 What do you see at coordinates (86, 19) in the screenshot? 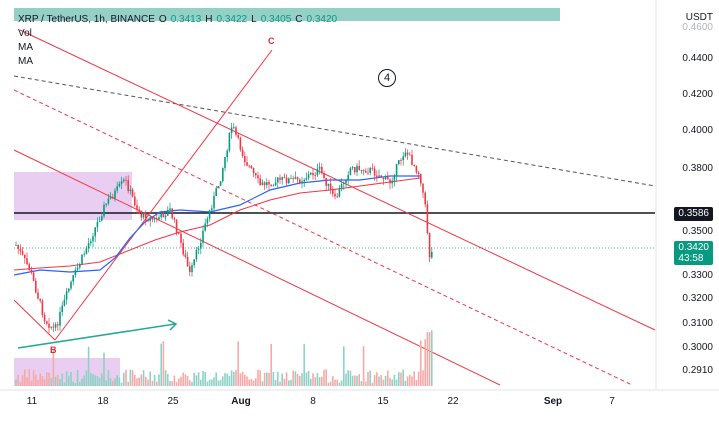
I see `symbol-label: XRP / TetherUS, 1h, BINANCE` at bounding box center [86, 19].